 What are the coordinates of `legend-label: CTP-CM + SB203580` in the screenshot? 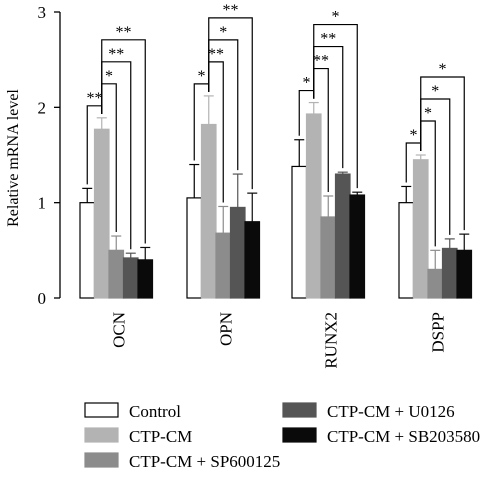 It's located at (403, 436).